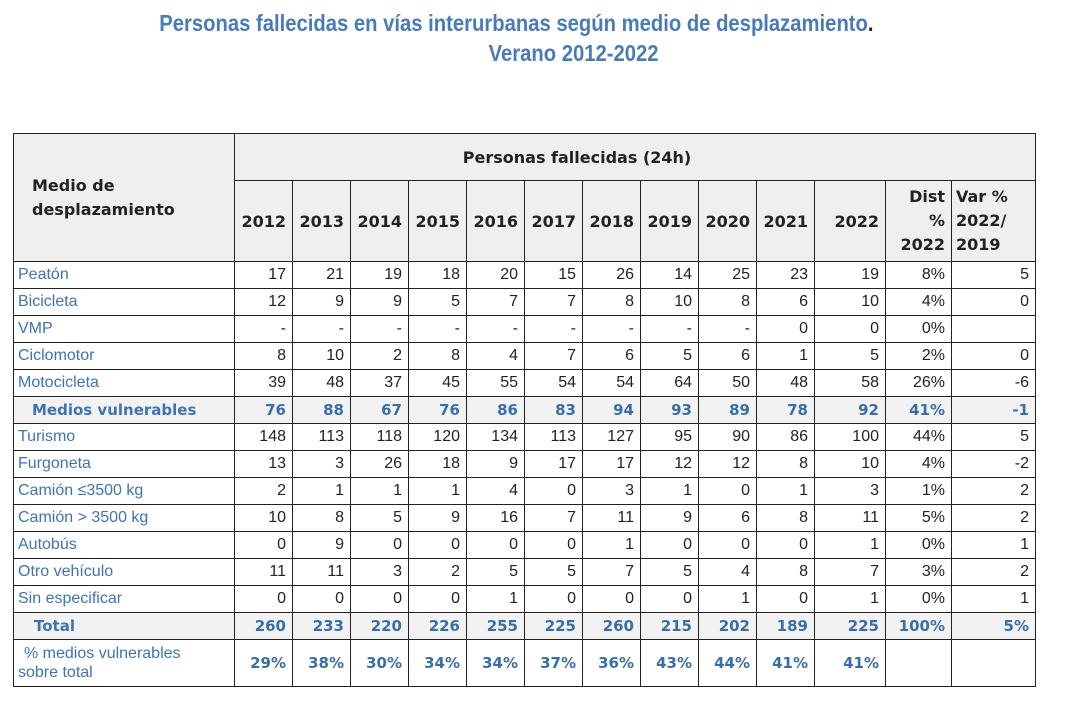 This screenshot has height=704, width=1068. I want to click on value-2017: 225, so click(560, 625).